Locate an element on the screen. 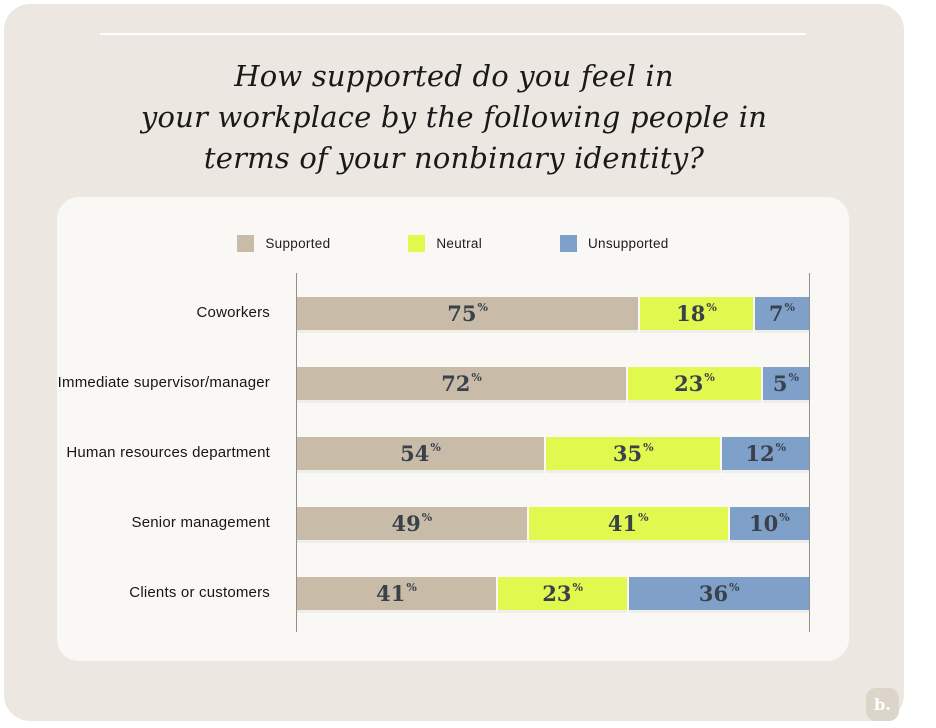 This screenshot has width=936, height=728. legend-item-supported: Supported is located at coordinates (283, 243).